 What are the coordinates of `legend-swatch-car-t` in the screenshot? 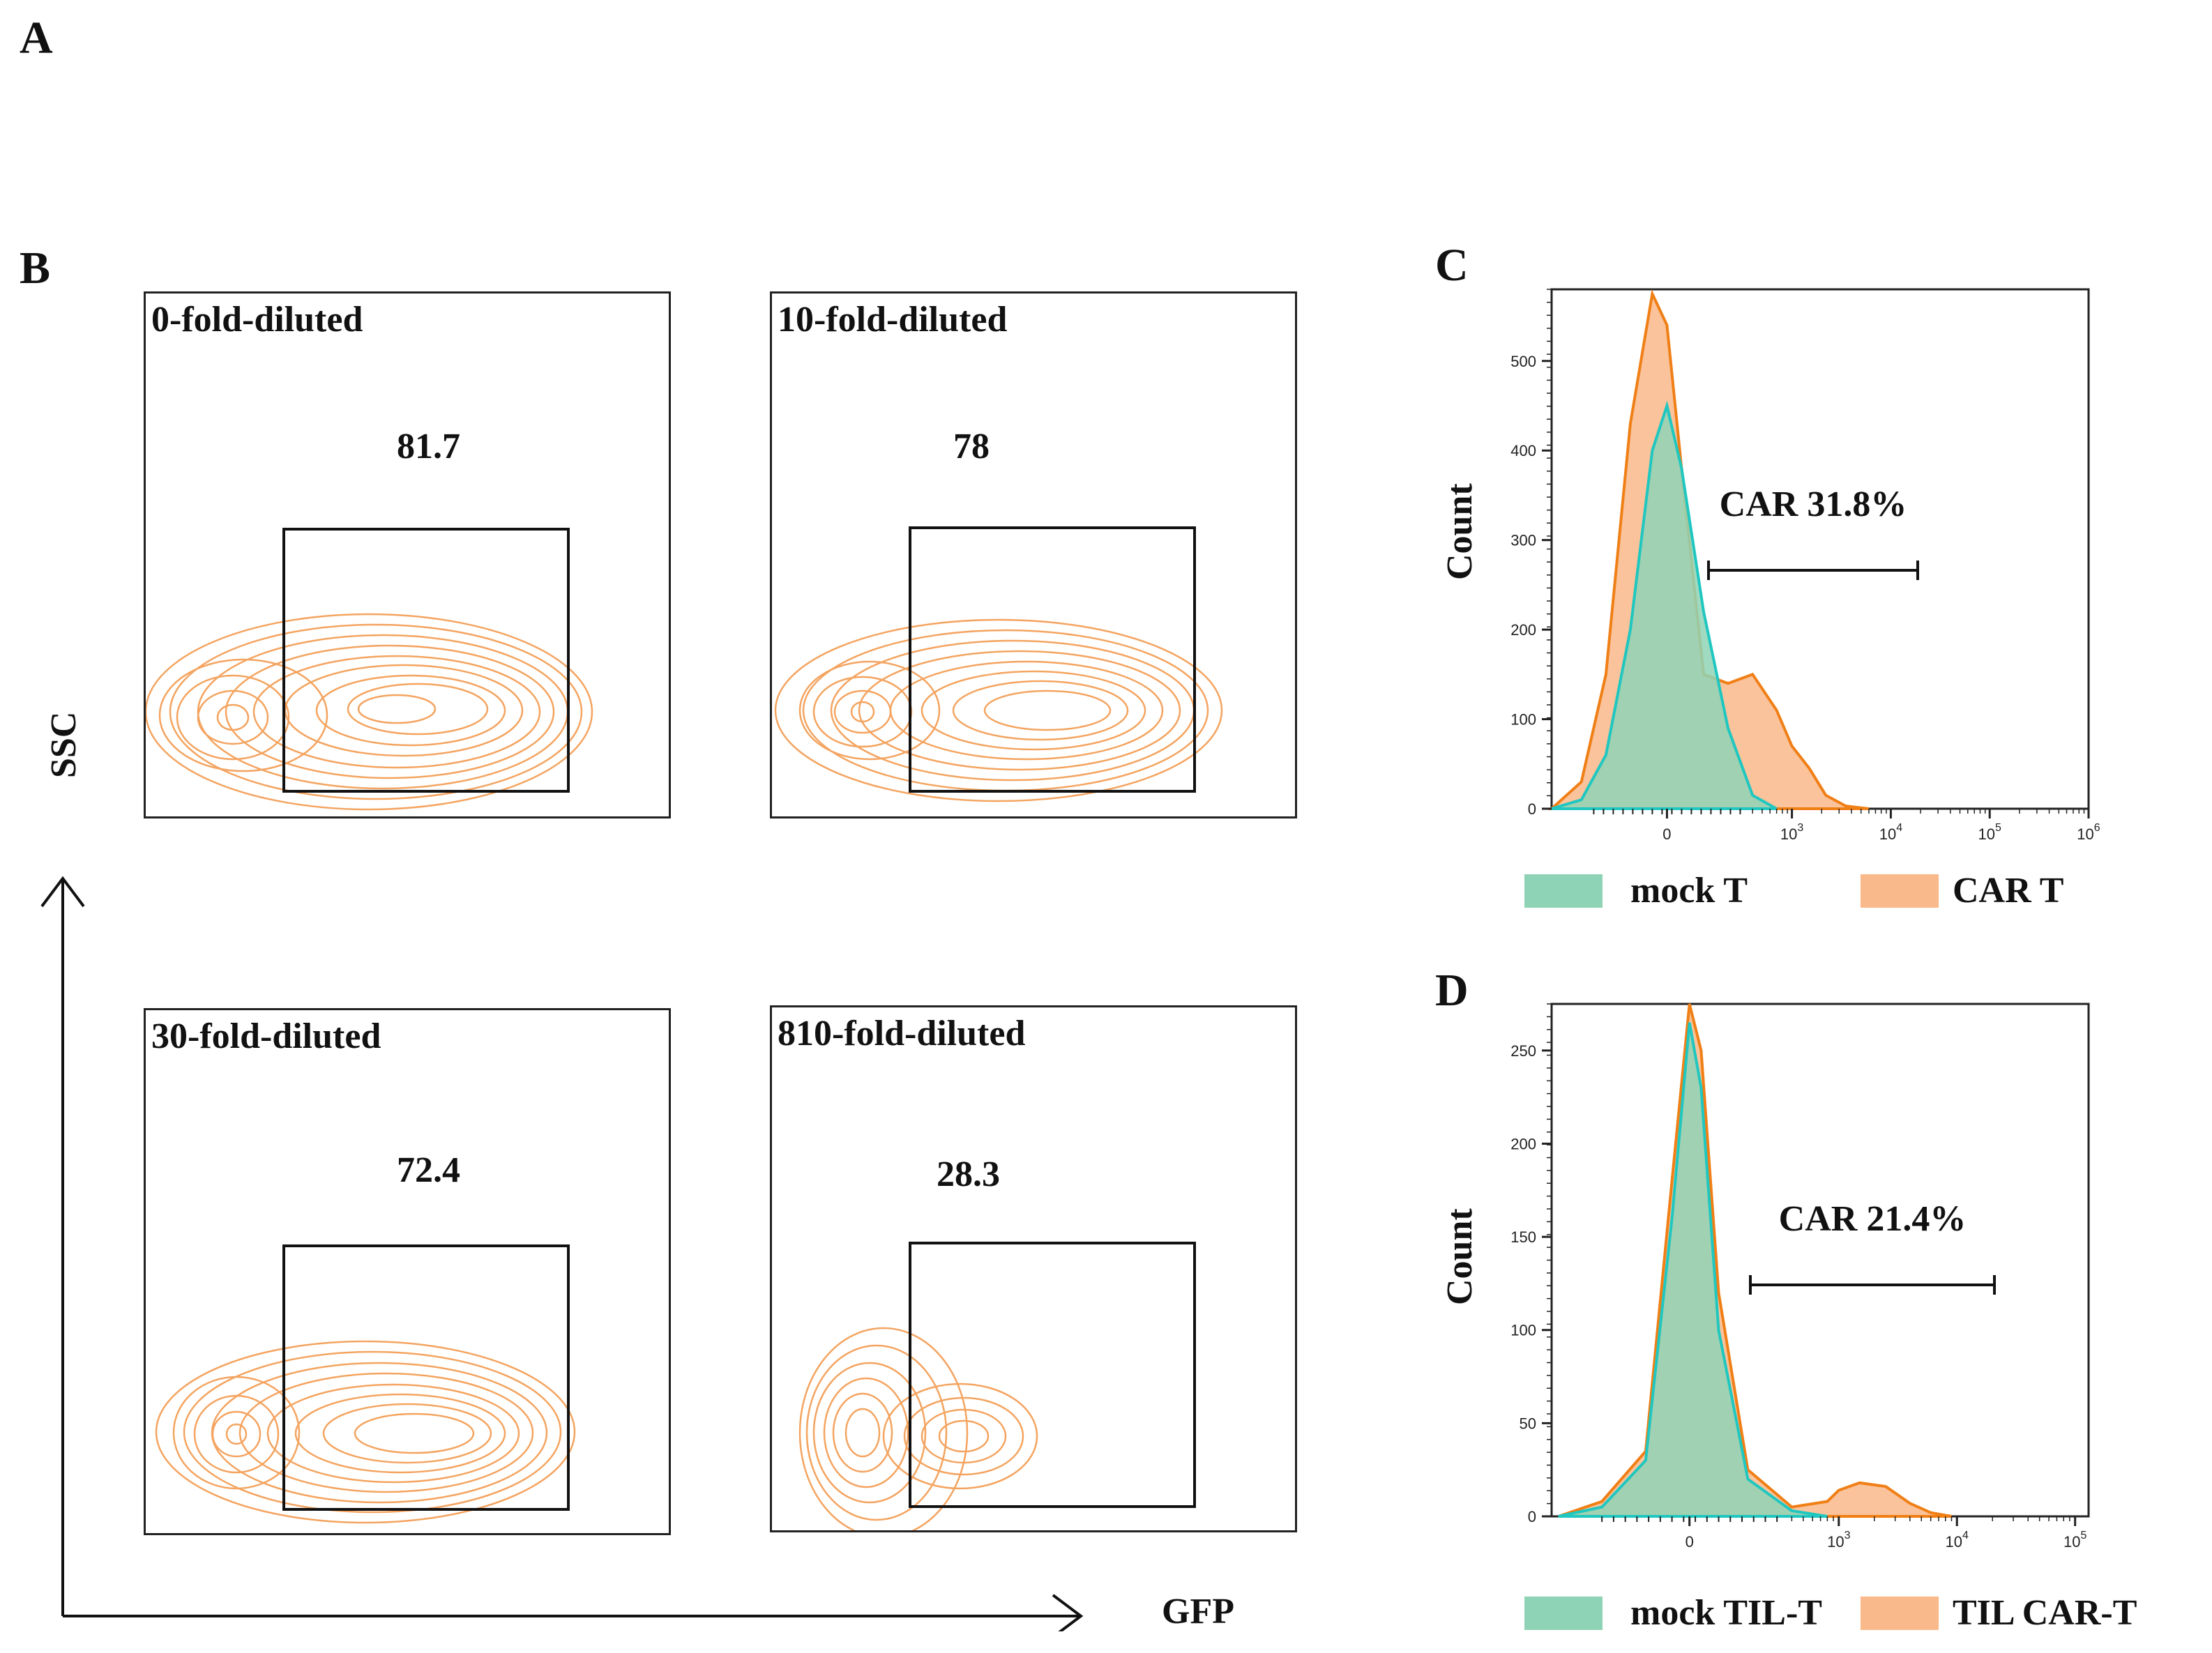 It's located at (1900, 891).